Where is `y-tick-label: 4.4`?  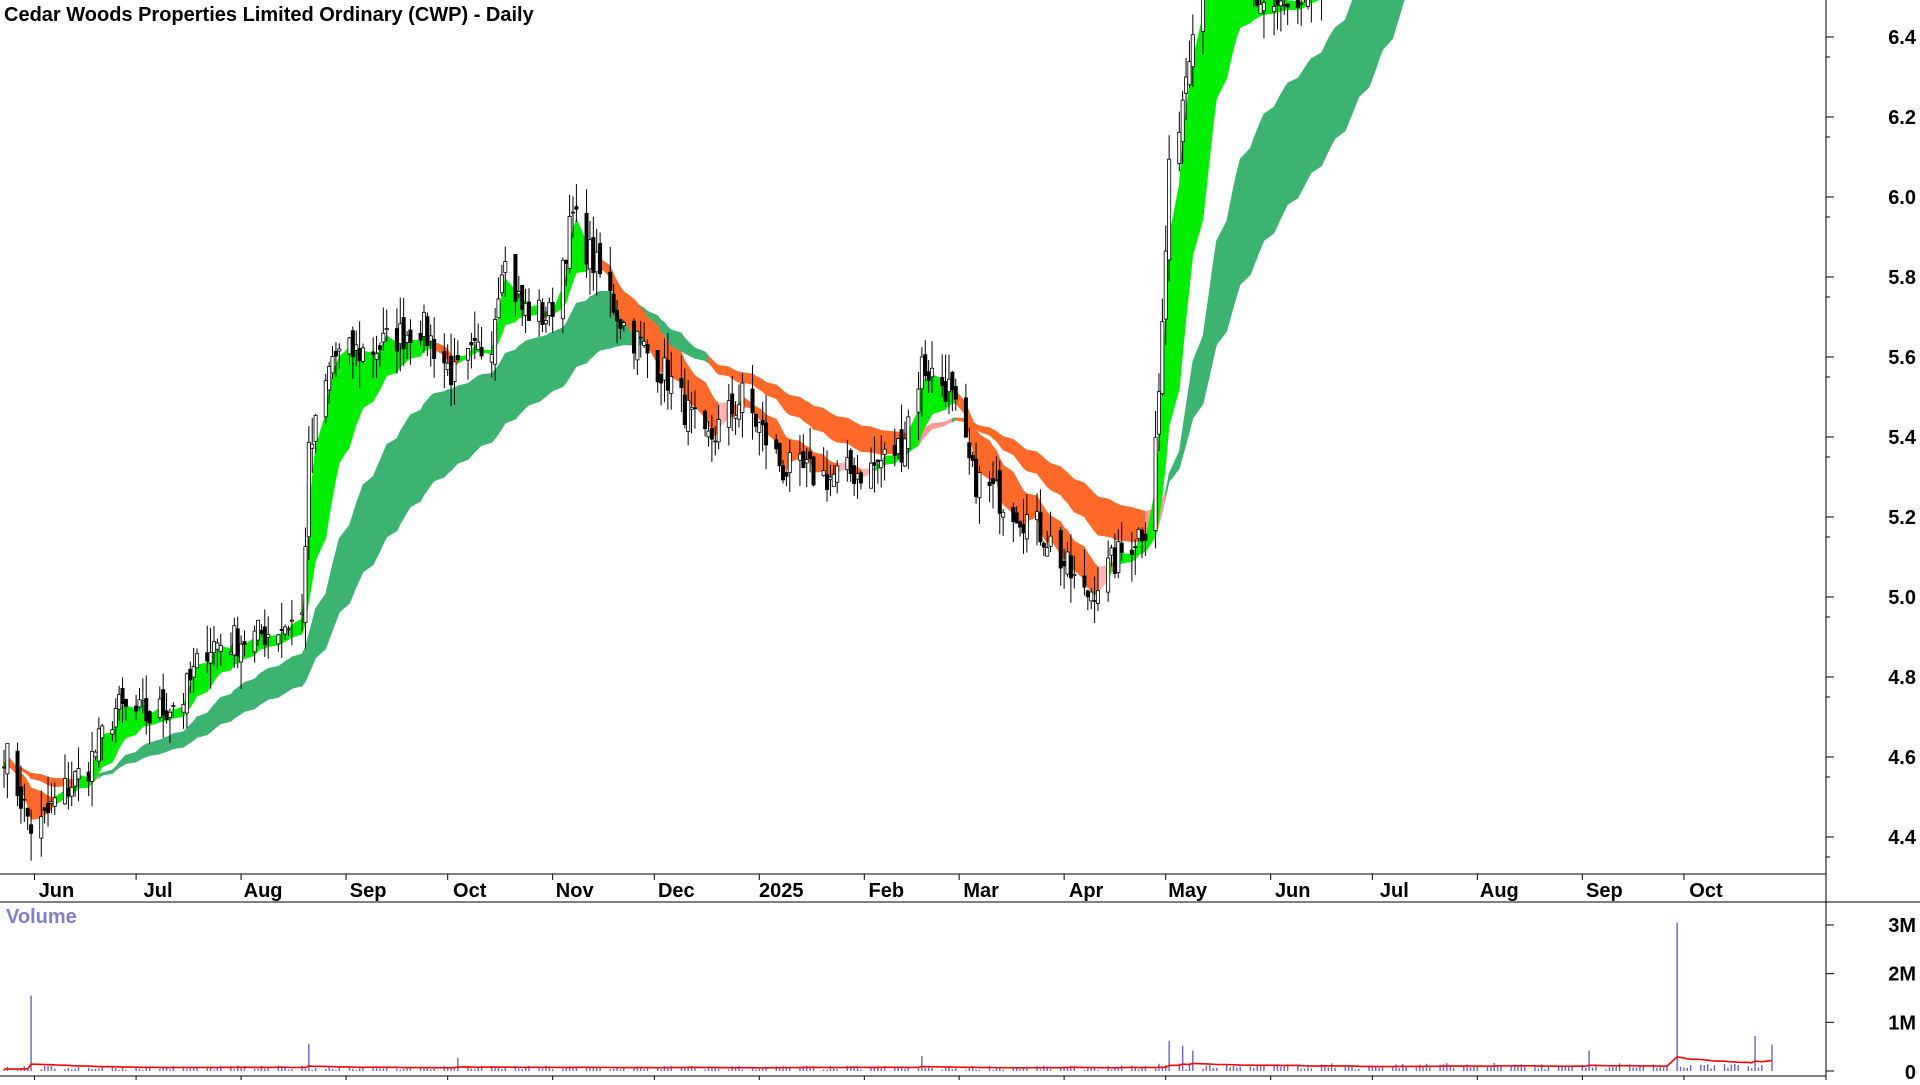
y-tick-label: 4.4 is located at coordinates (1902, 838).